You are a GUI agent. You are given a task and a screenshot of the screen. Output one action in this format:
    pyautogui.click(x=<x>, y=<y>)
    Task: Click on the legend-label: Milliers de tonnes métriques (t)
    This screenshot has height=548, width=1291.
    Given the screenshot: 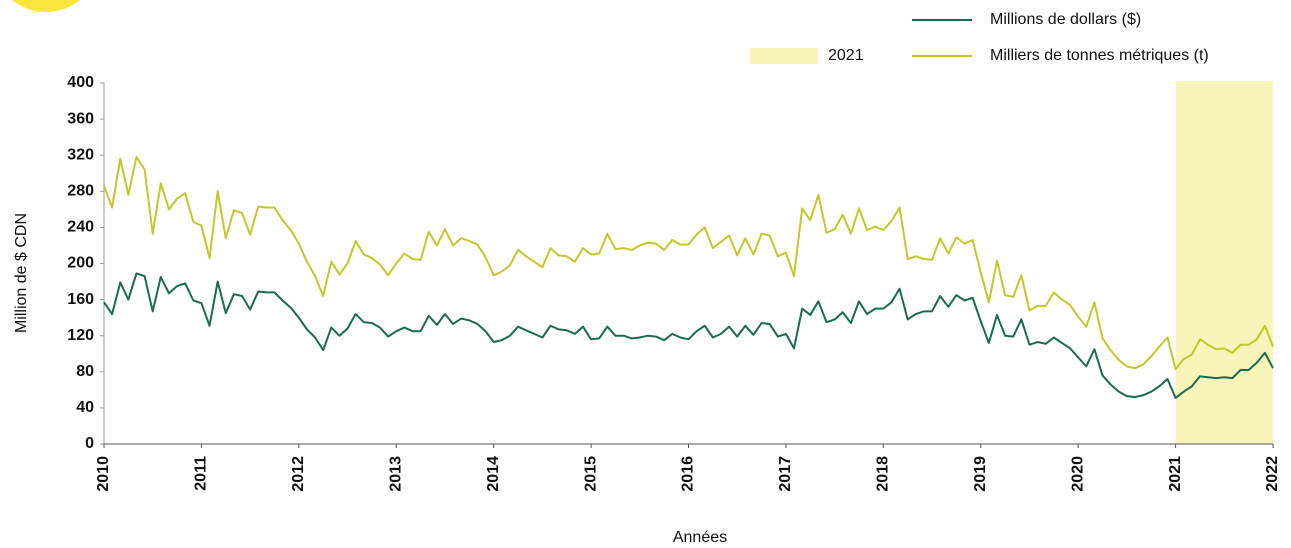 What is the action you would take?
    pyautogui.click(x=1099, y=55)
    